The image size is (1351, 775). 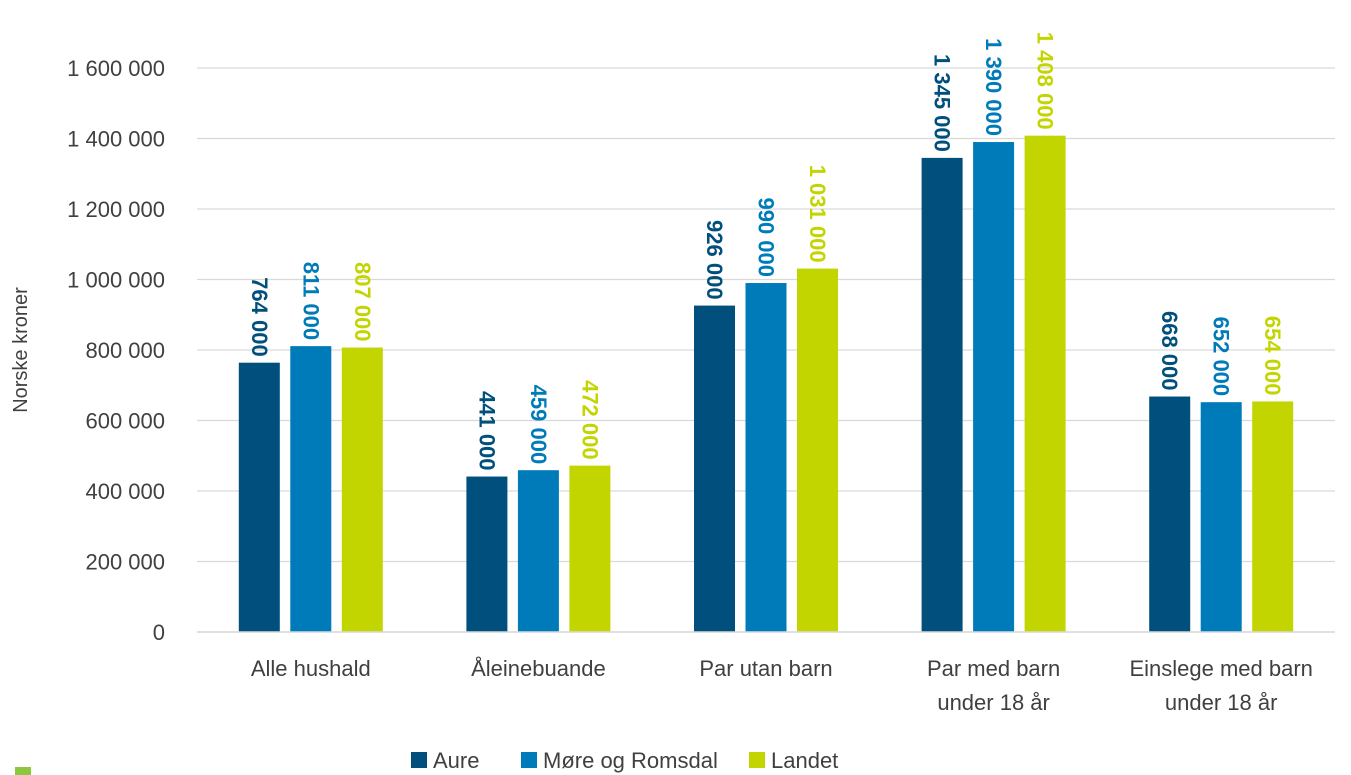 I want to click on y-tick-label: 1 000 000, so click(x=116, y=280).